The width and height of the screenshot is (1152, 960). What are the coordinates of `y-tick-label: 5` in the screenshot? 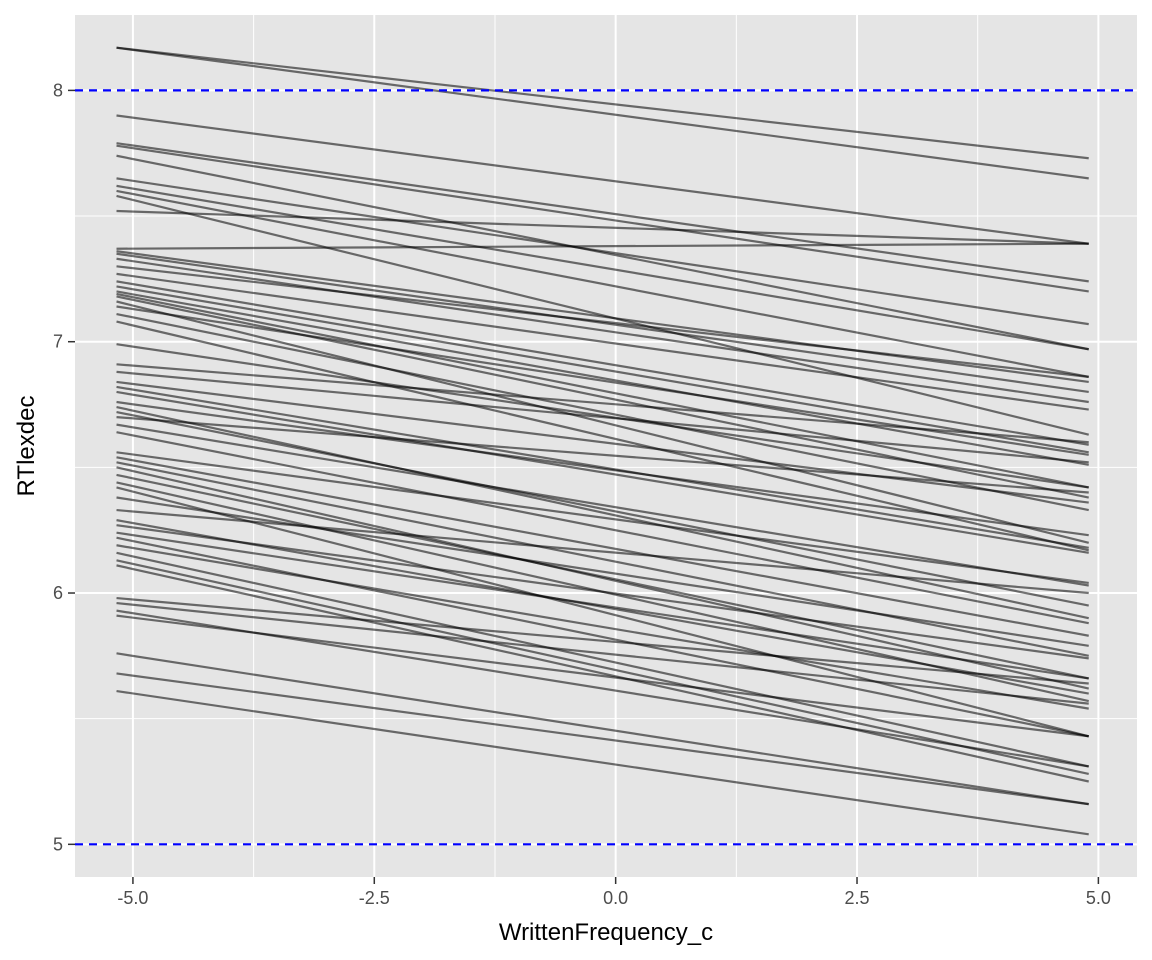 It's located at (58, 844).